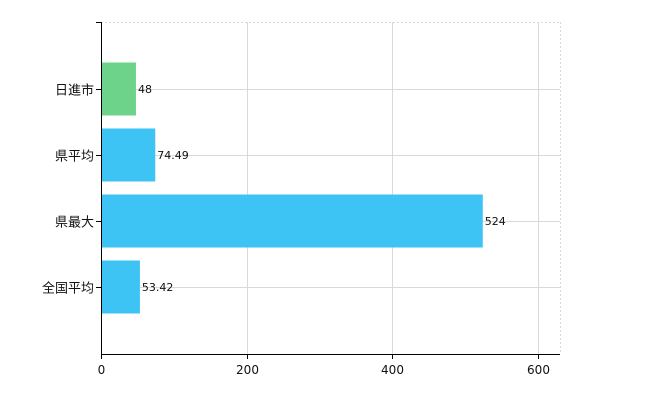 The height and width of the screenshot is (404, 650). Describe the element at coordinates (74, 157) in the screenshot. I see `category-label: 県平均` at that location.